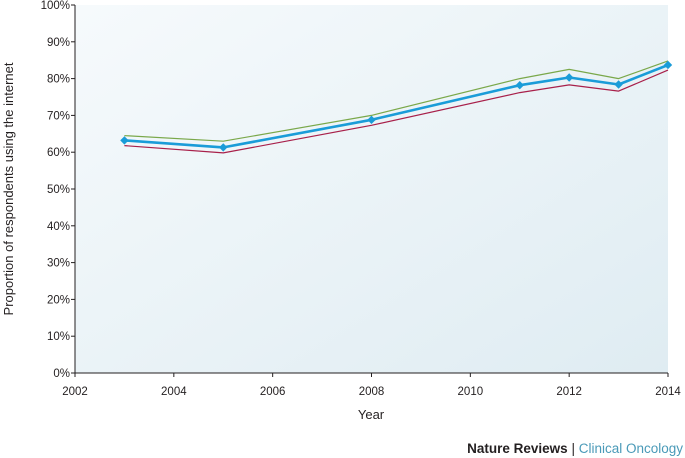 The height and width of the screenshot is (458, 685). I want to click on y-tick-label: 70%, so click(58, 116).